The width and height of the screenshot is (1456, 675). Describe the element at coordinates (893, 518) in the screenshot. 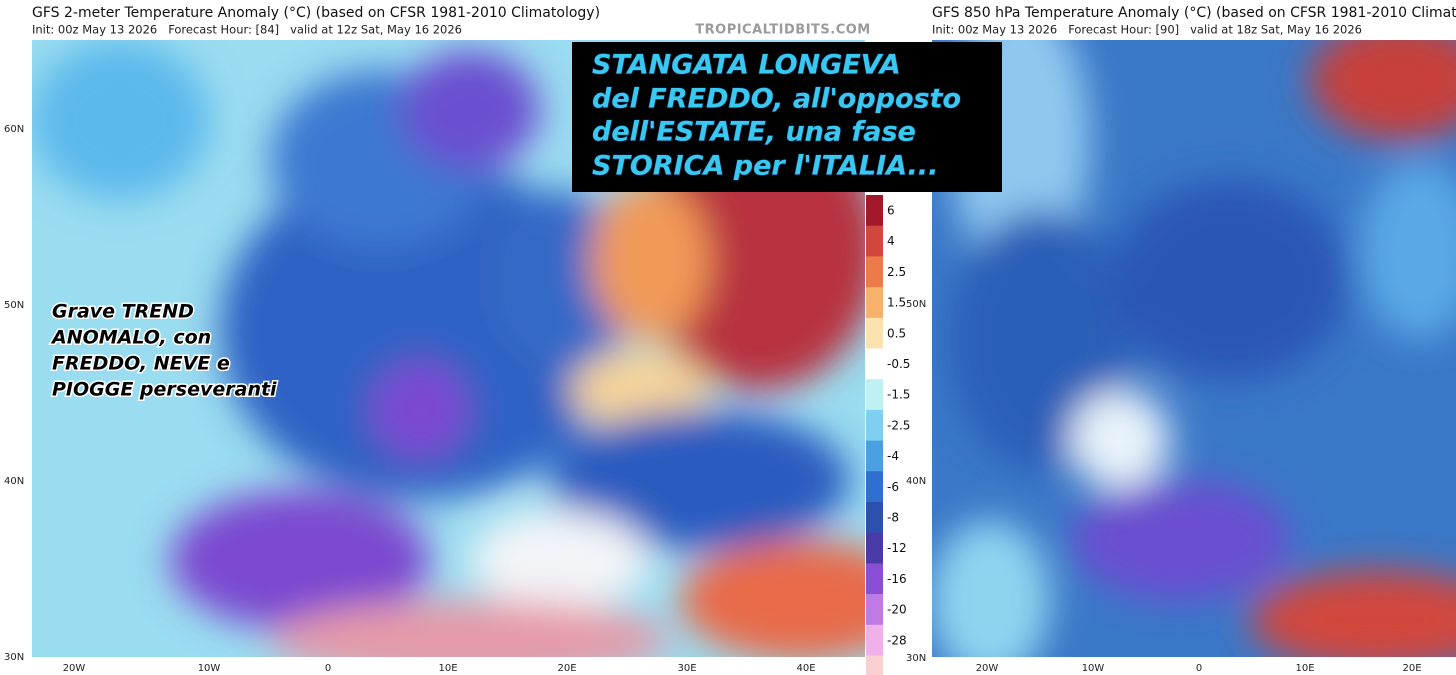

I see `colorbar-label: -8` at that location.